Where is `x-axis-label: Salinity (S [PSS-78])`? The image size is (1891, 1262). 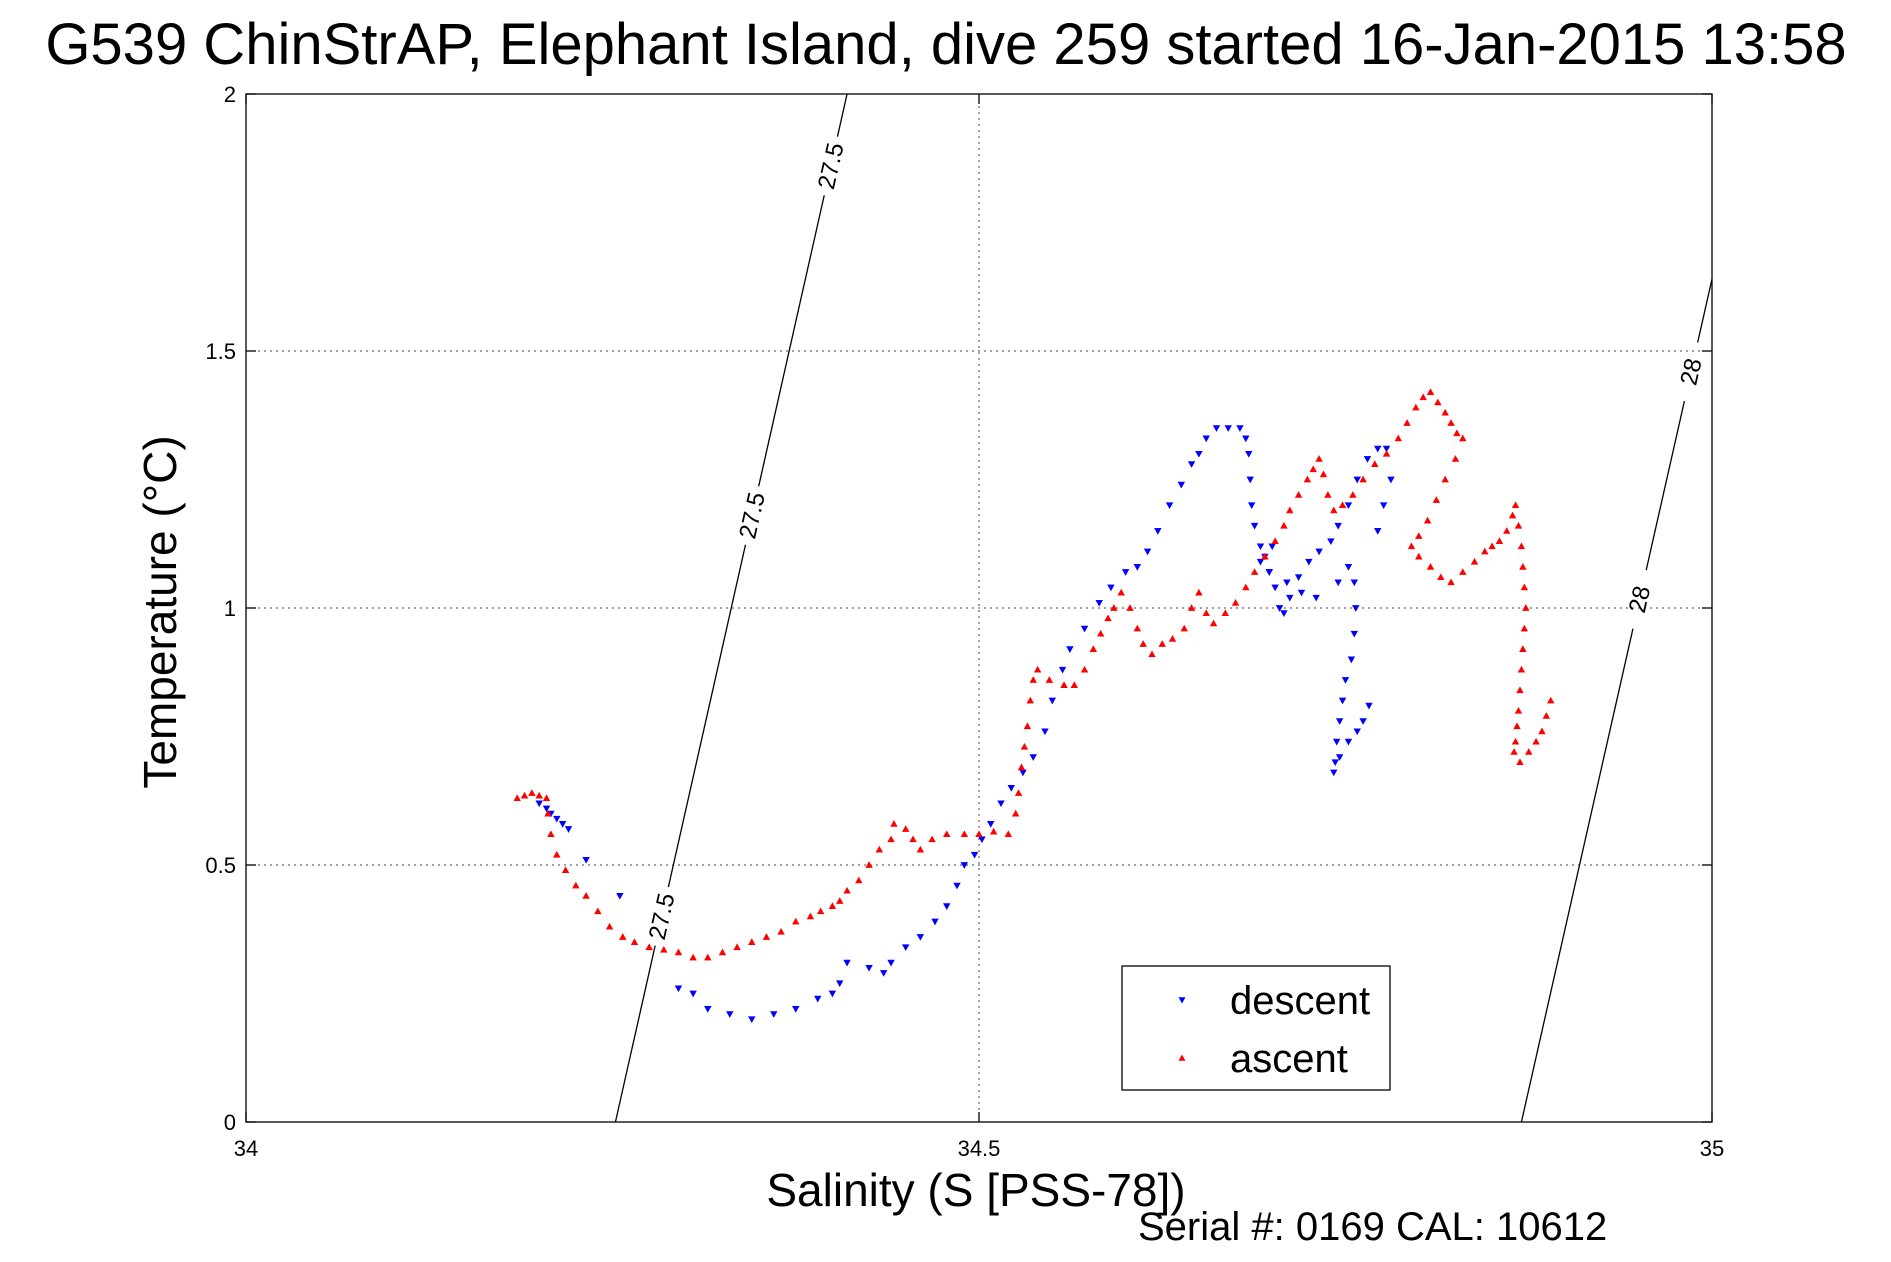 x-axis-label: Salinity (S [PSS-78]) is located at coordinates (975, 1190).